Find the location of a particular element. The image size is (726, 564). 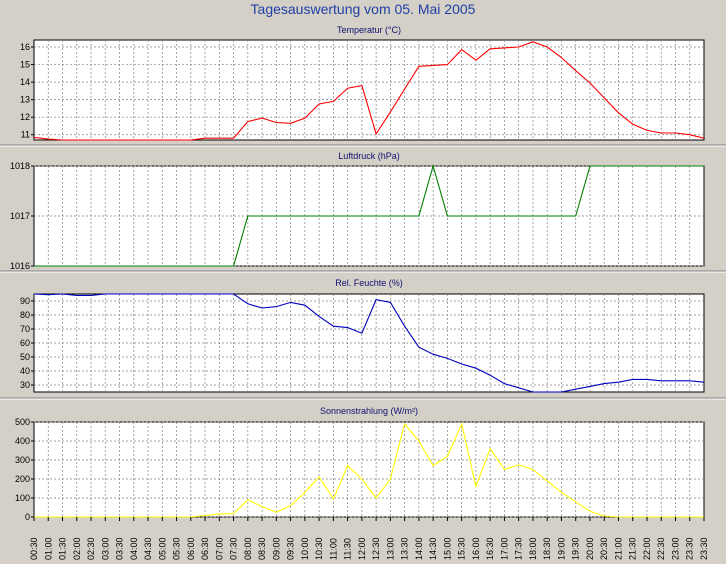

y-tick-label: 11 is located at coordinates (25, 135).